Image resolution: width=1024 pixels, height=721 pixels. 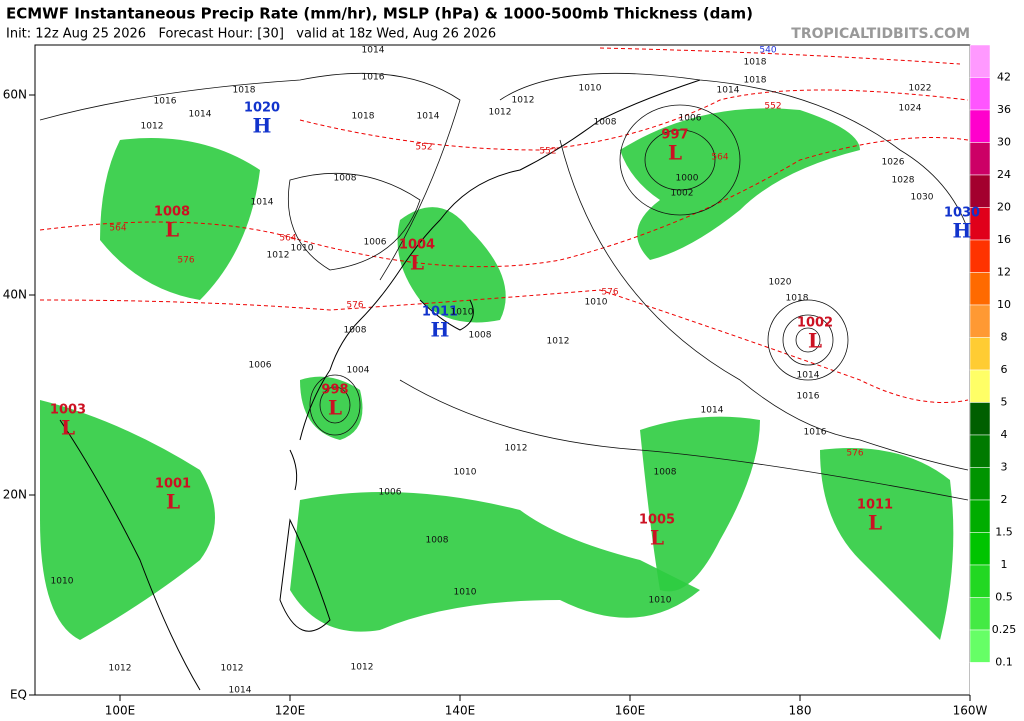 I want to click on center-value: 1011, so click(x=875, y=505).